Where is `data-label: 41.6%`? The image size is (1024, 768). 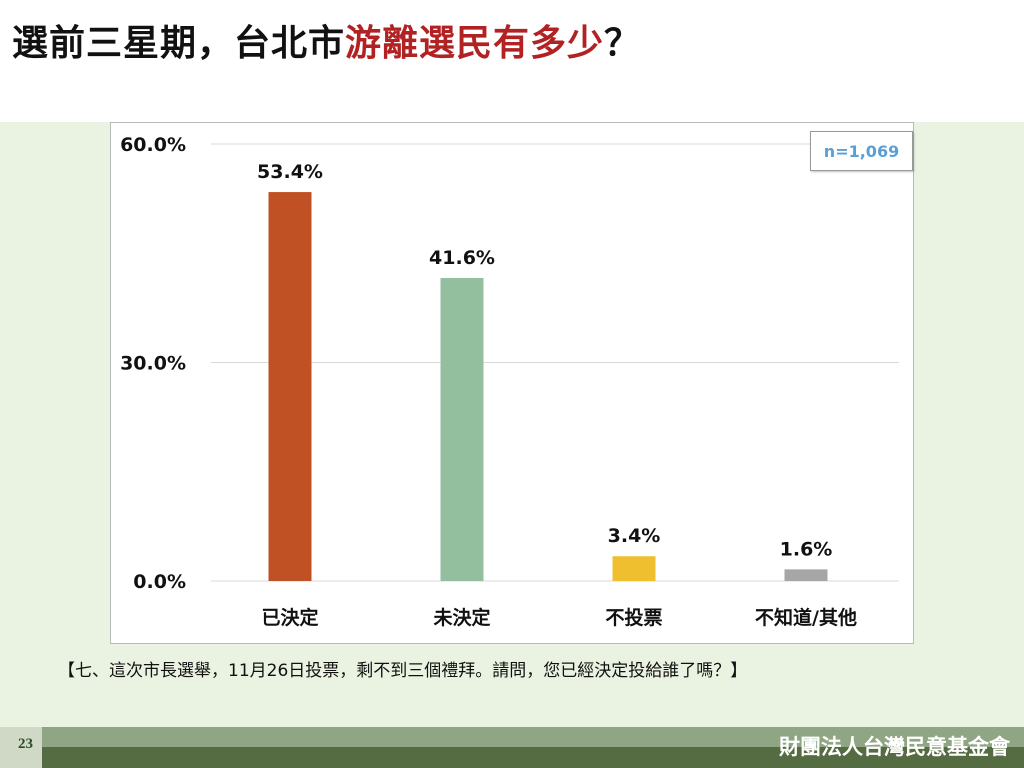
data-label: 41.6% is located at coordinates (462, 258).